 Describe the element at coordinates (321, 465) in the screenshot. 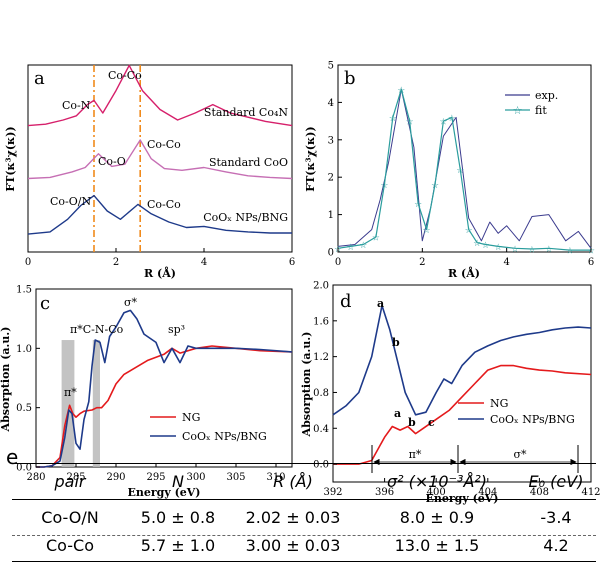

I see `panel-d-ytick-label: 0.0` at that location.